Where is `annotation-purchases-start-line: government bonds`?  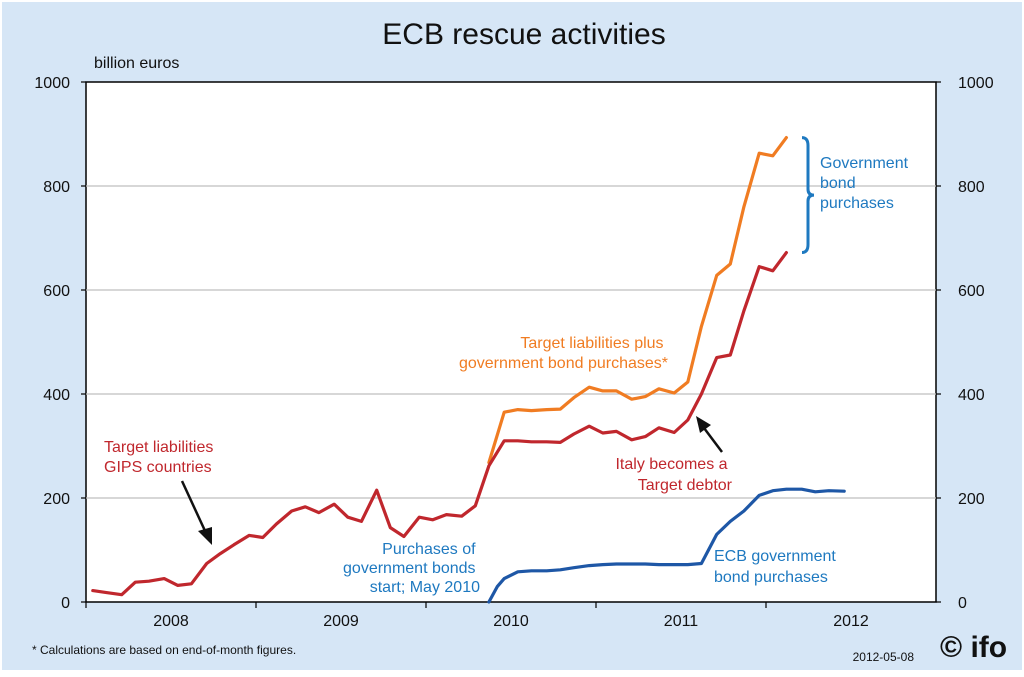
annotation-purchases-start-line: government bonds is located at coordinates (409, 568).